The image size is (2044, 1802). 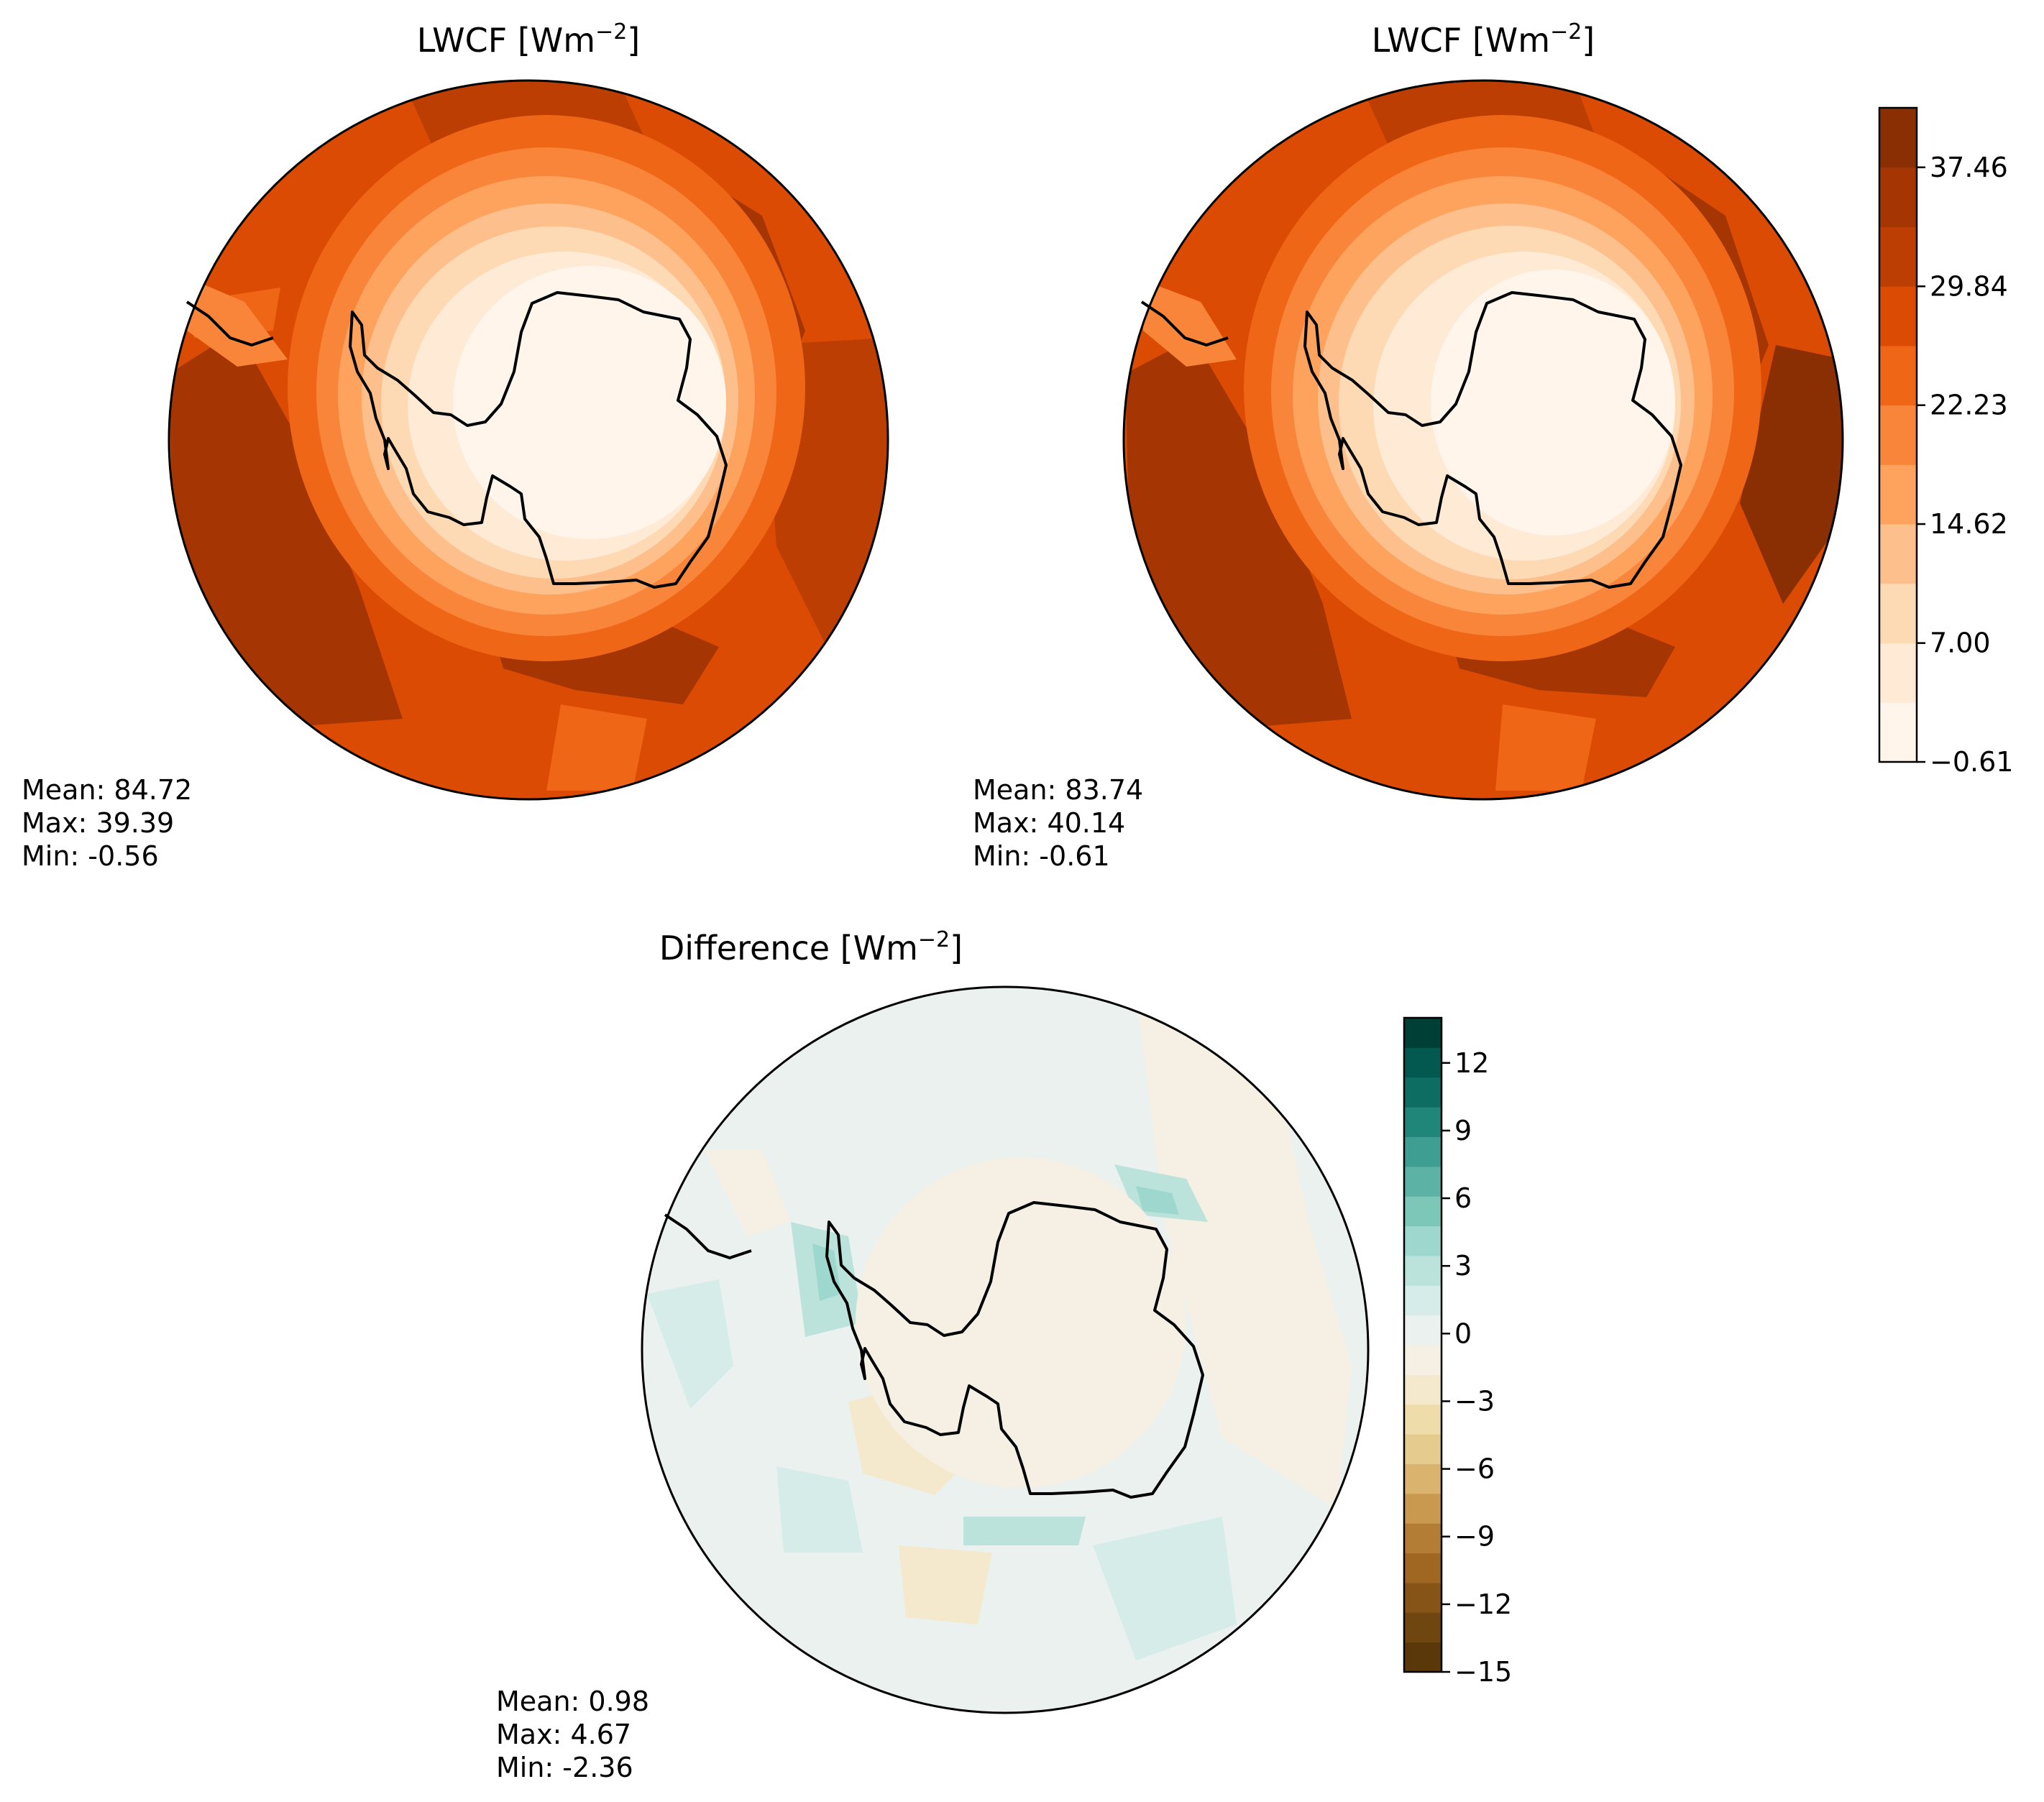 What do you see at coordinates (1969, 286) in the screenshot?
I see `colorbar-tick-label: 29.84` at bounding box center [1969, 286].